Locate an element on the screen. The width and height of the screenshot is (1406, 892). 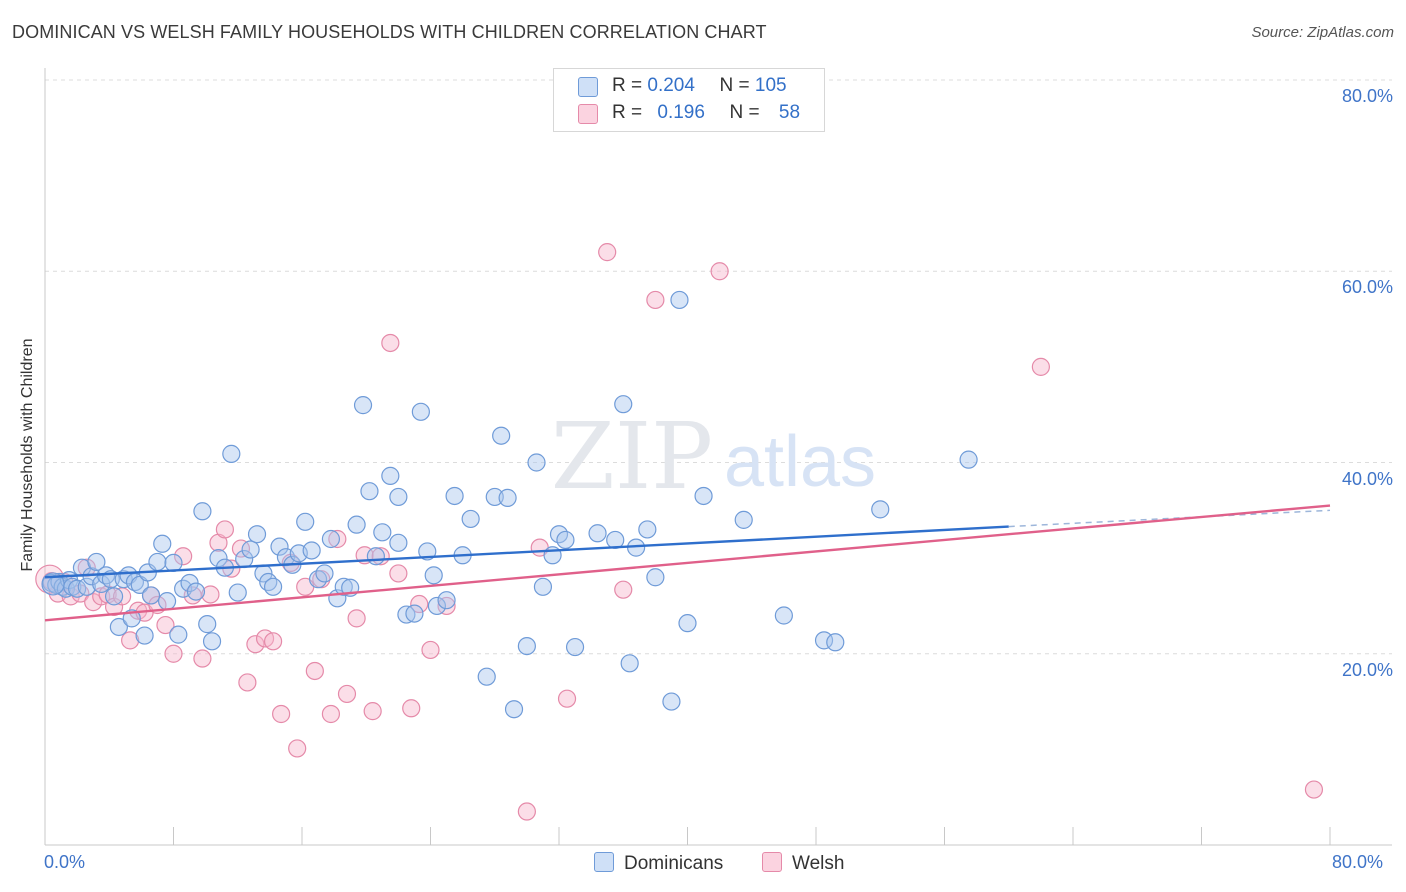
bottom-swatch-welsh is located at coordinates (772, 862).